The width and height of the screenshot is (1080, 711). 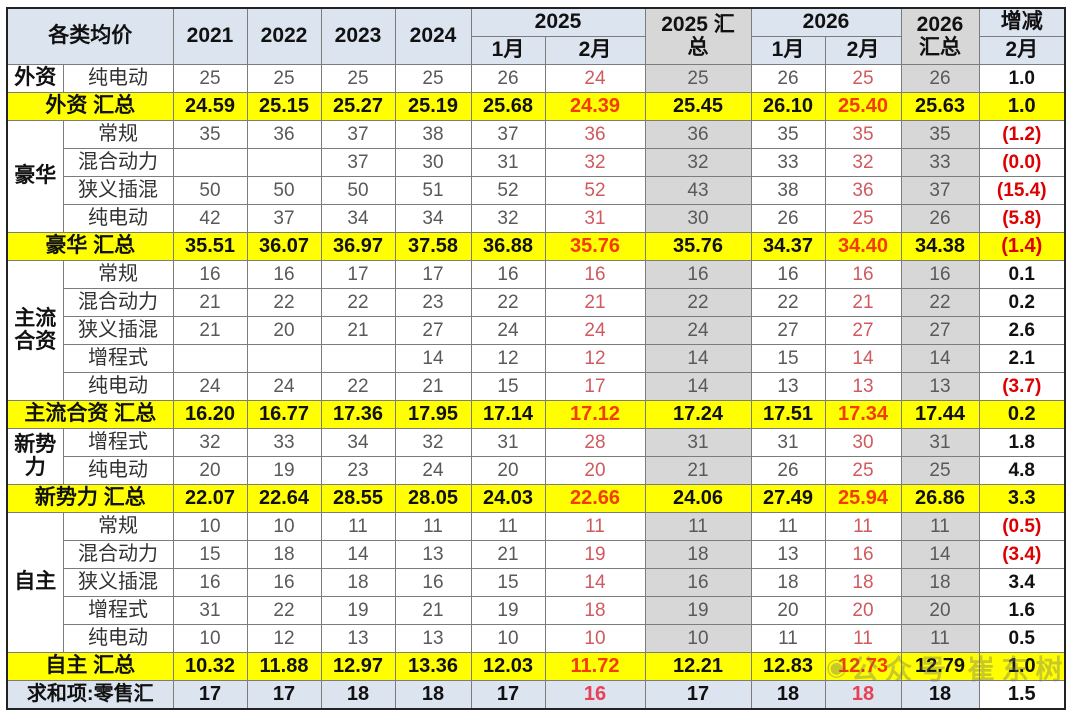 What do you see at coordinates (508, 498) in the screenshot?
I see `value-cell: 24.03` at bounding box center [508, 498].